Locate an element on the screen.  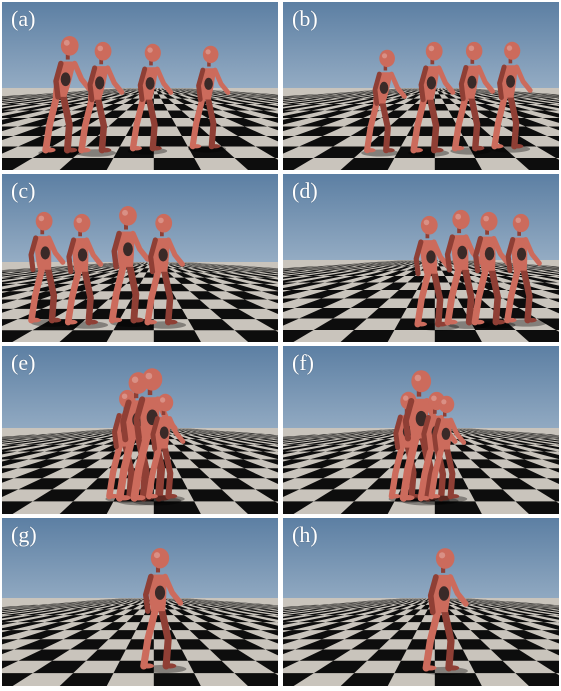
panel-h-scene is located at coordinates (421, 602).